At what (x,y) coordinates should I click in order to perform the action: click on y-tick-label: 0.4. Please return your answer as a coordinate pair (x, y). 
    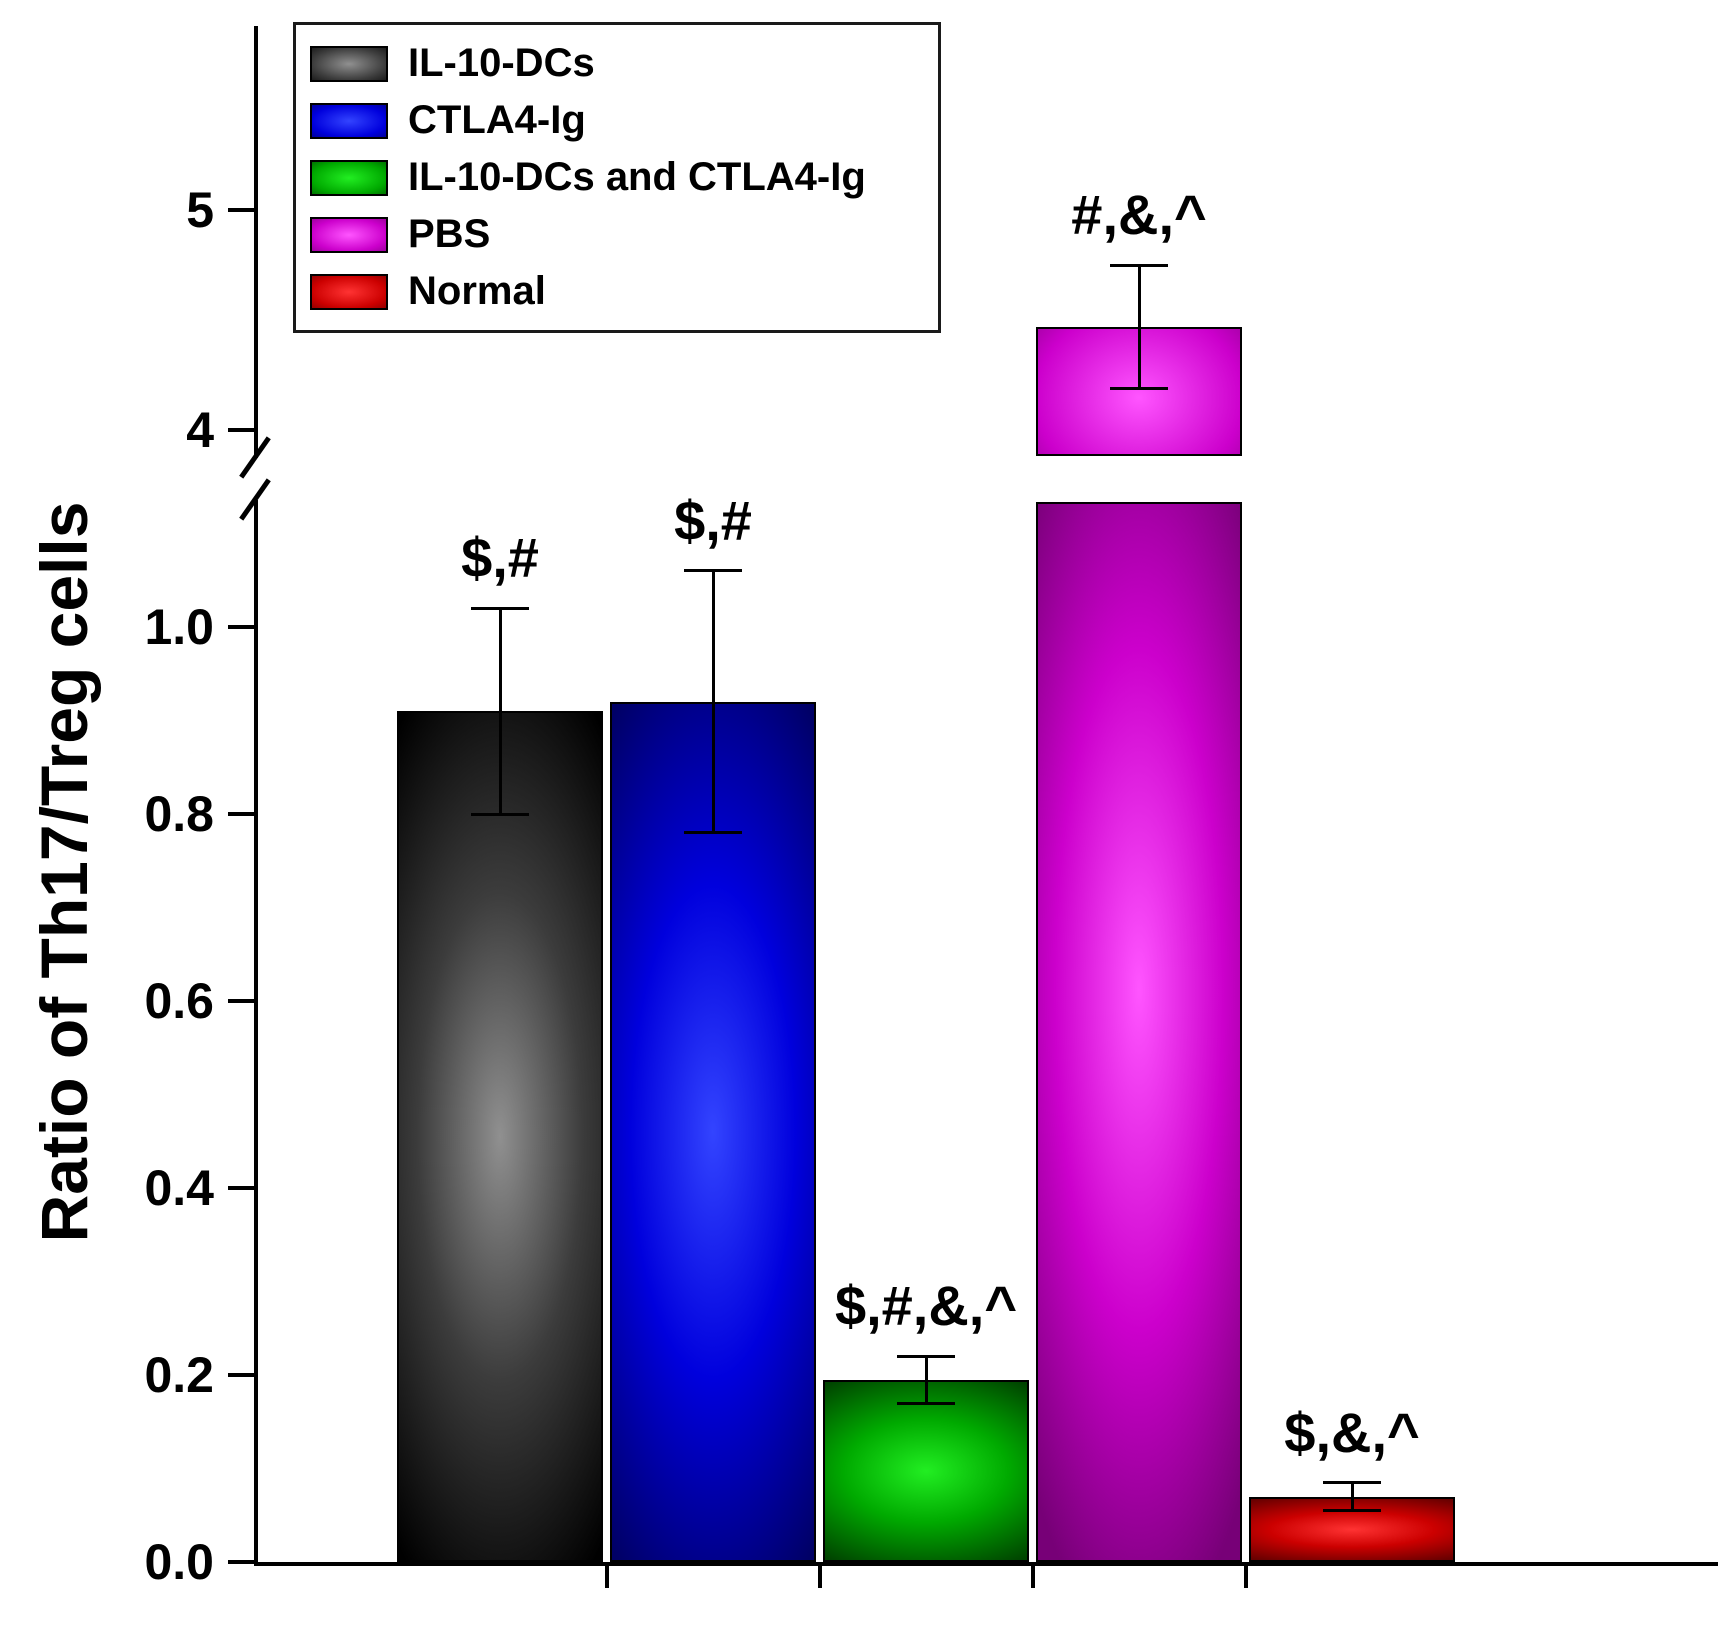
    Looking at the image, I should click on (179, 1188).